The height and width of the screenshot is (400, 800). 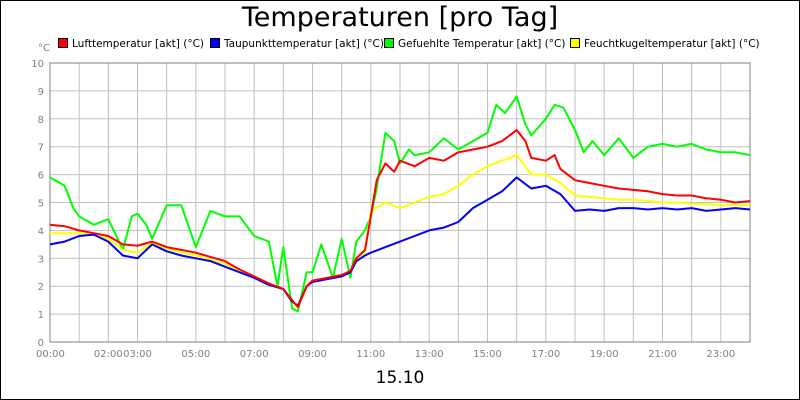 I want to click on y-tick-label: 7, so click(x=41, y=148).